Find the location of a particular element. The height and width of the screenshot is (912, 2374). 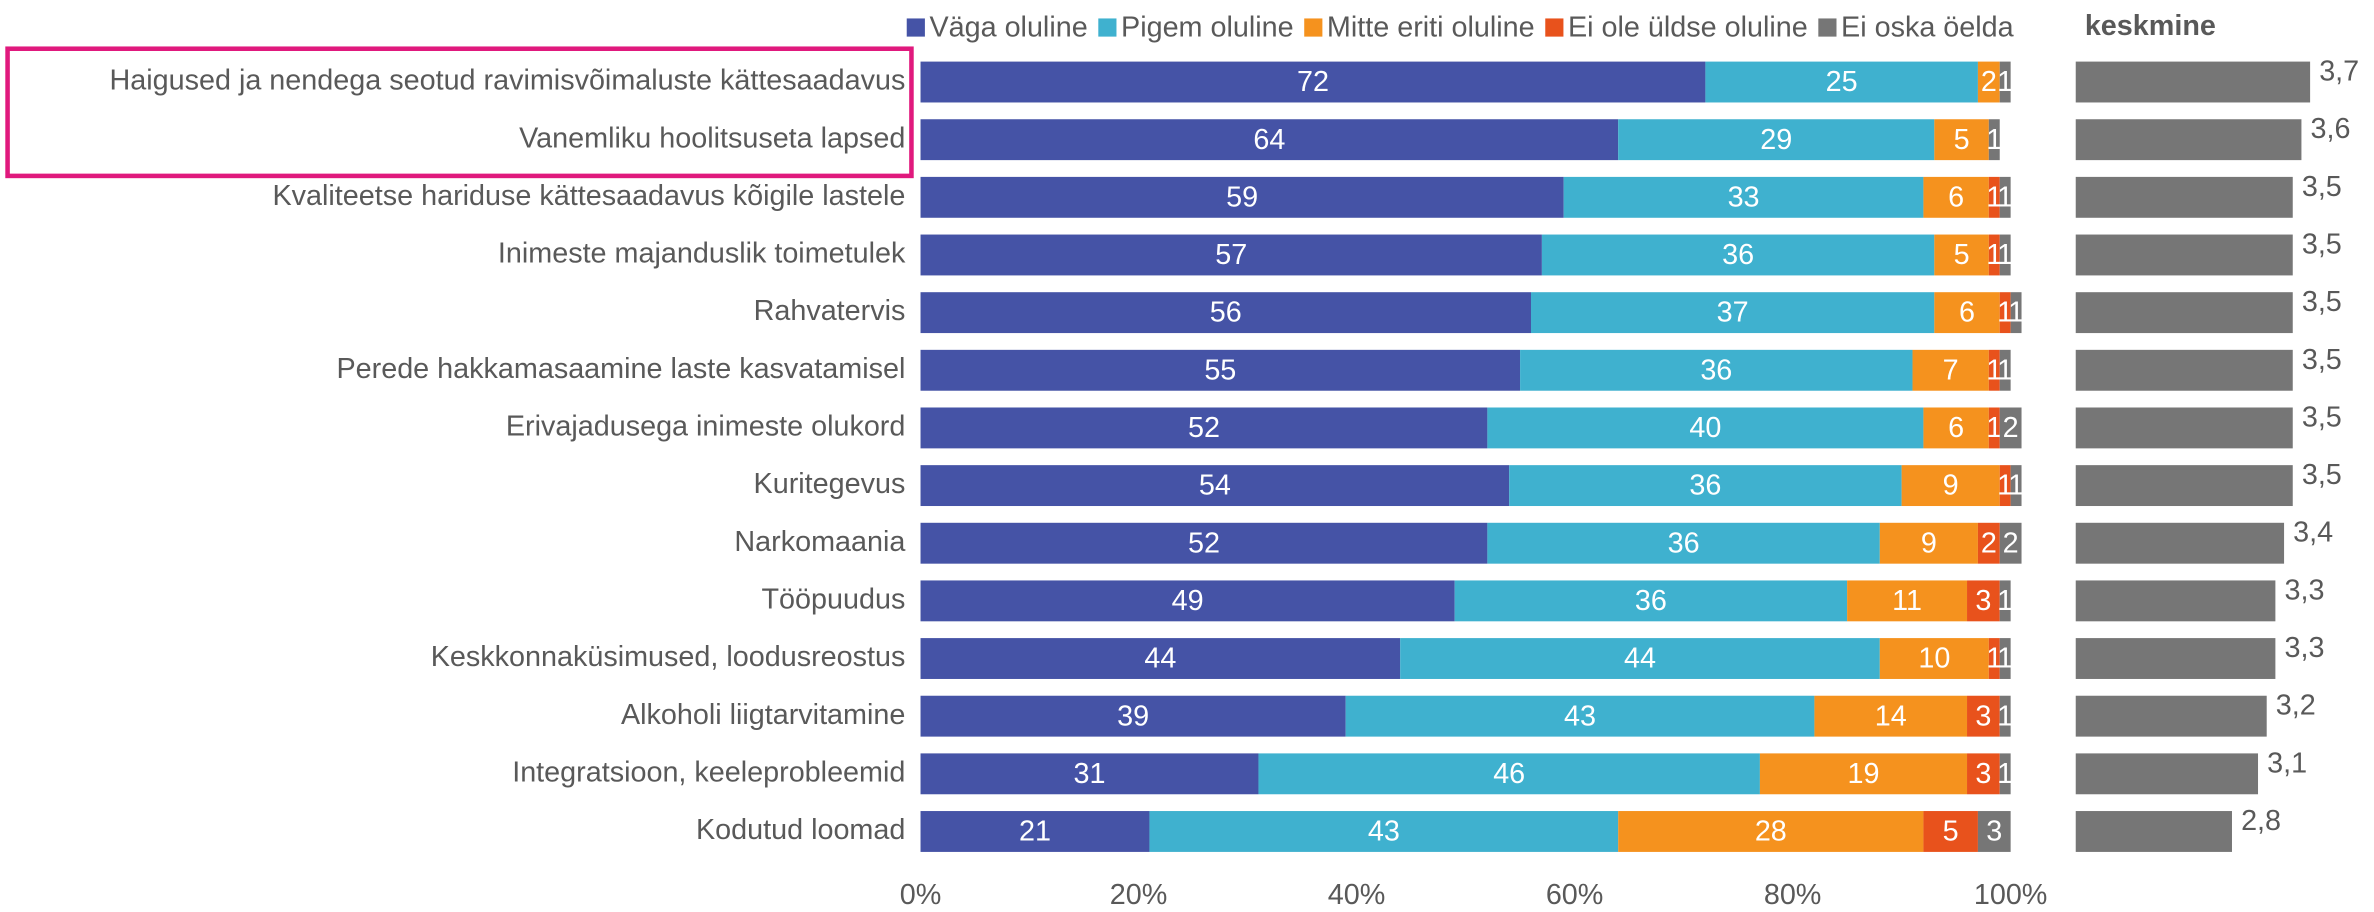

data-label: 14 is located at coordinates (1891, 716).